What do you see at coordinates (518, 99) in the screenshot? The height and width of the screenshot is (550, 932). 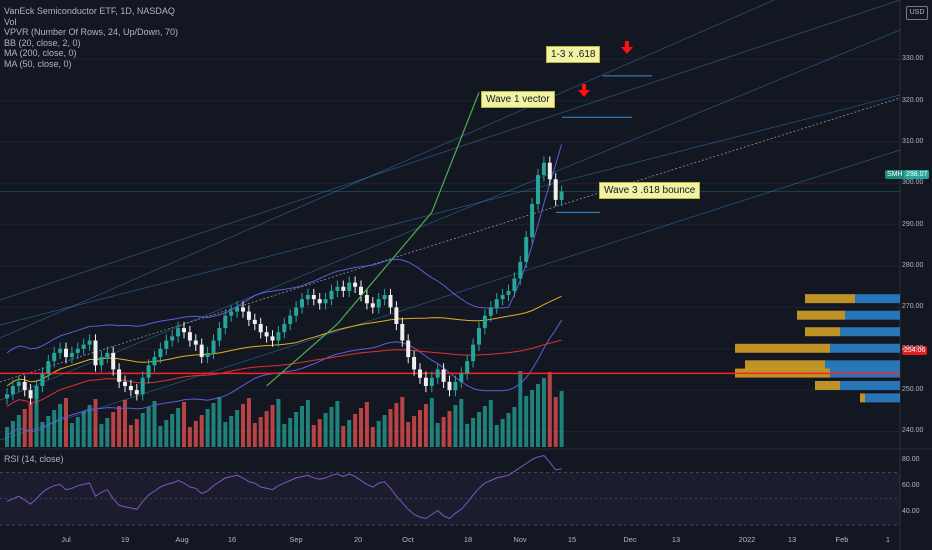 I see `annotation-wave-1-vector: Wave 1 vector` at bounding box center [518, 99].